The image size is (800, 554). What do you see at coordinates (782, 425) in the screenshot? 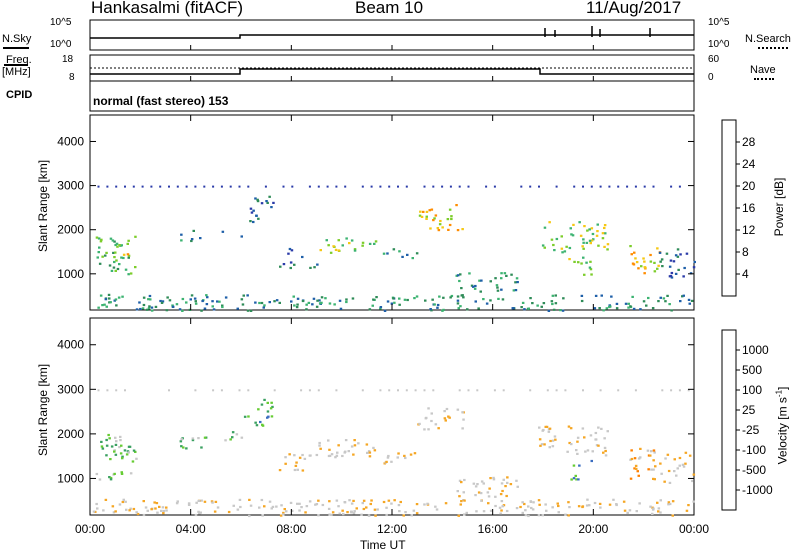
I see `velocity-colorbar-label: Velocity [m s-1]` at bounding box center [782, 425].